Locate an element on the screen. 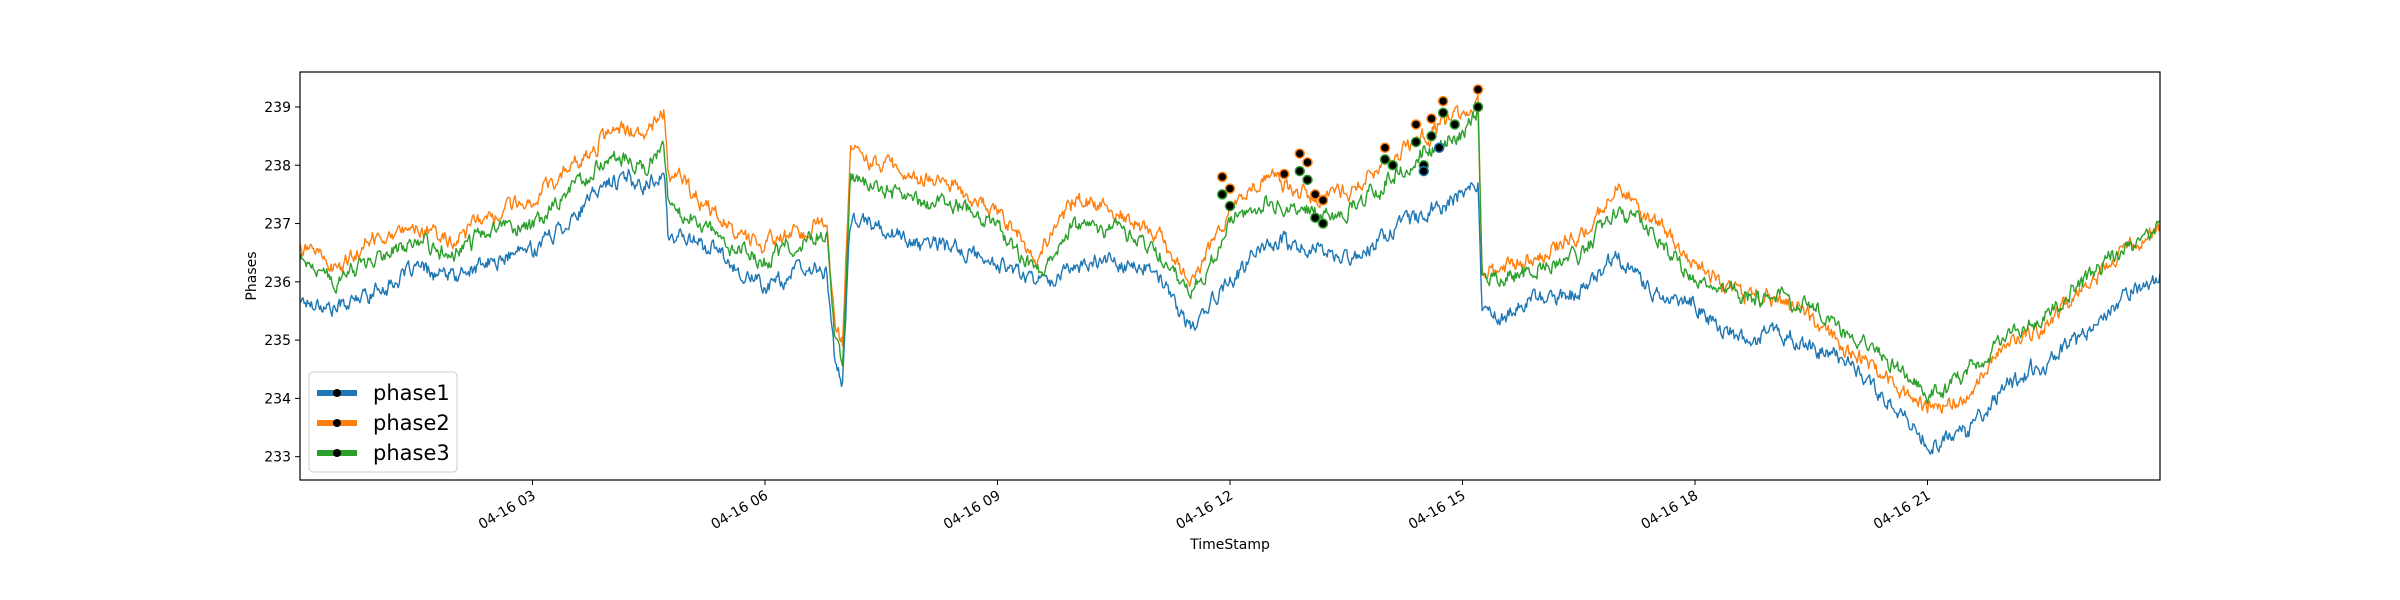 The width and height of the screenshot is (2400, 600). y-tick-label: 234 is located at coordinates (277, 399).